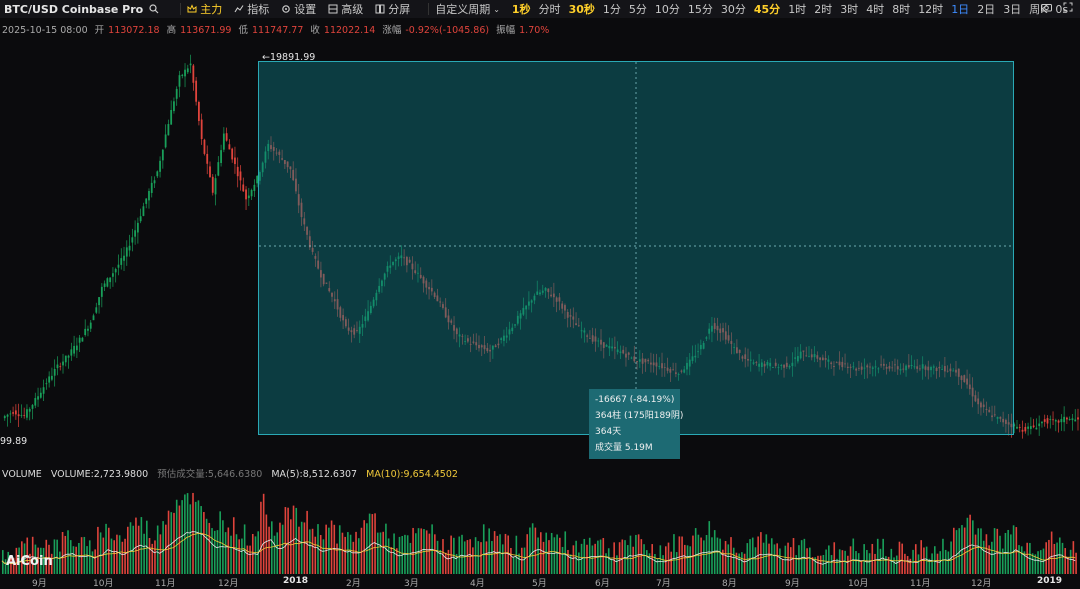 The height and width of the screenshot is (589, 1080). Describe the element at coordinates (700, 9) in the screenshot. I see `period-option: 15分` at that location.